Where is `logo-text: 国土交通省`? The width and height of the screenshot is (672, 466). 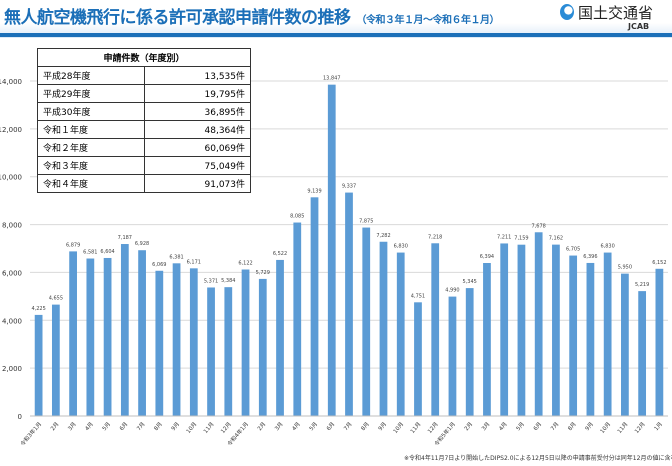 logo-text: 国土交通省 is located at coordinates (616, 13).